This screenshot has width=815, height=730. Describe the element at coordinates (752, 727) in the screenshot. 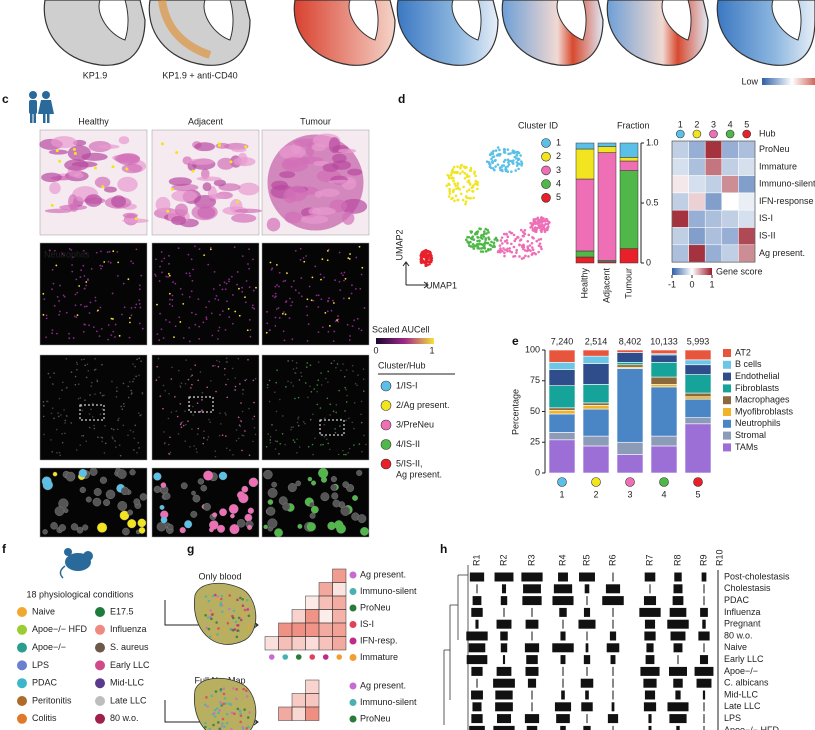

I see `row-label: Apoe−/− HFD` at that location.